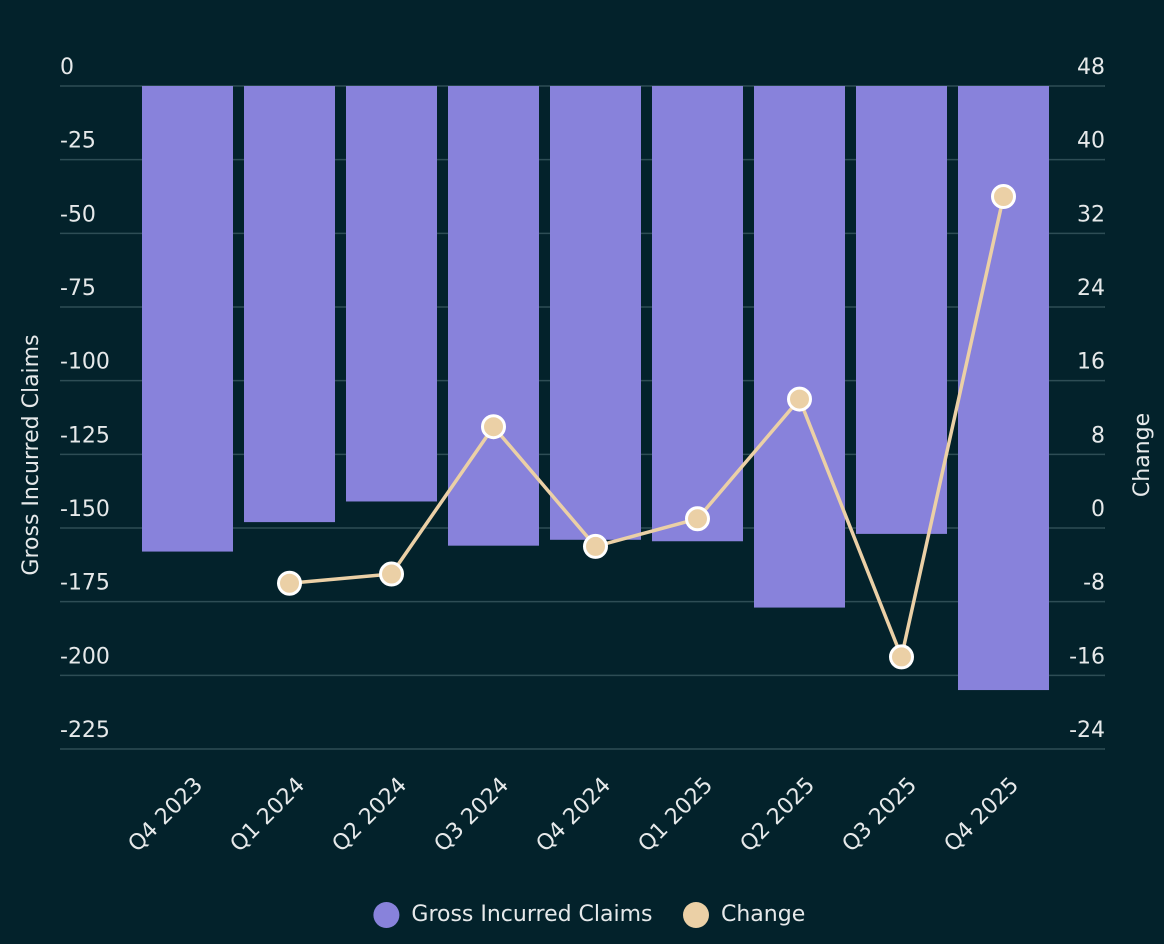  What do you see at coordinates (778, 815) in the screenshot?
I see `x-tick-label: Q2 2025` at bounding box center [778, 815].